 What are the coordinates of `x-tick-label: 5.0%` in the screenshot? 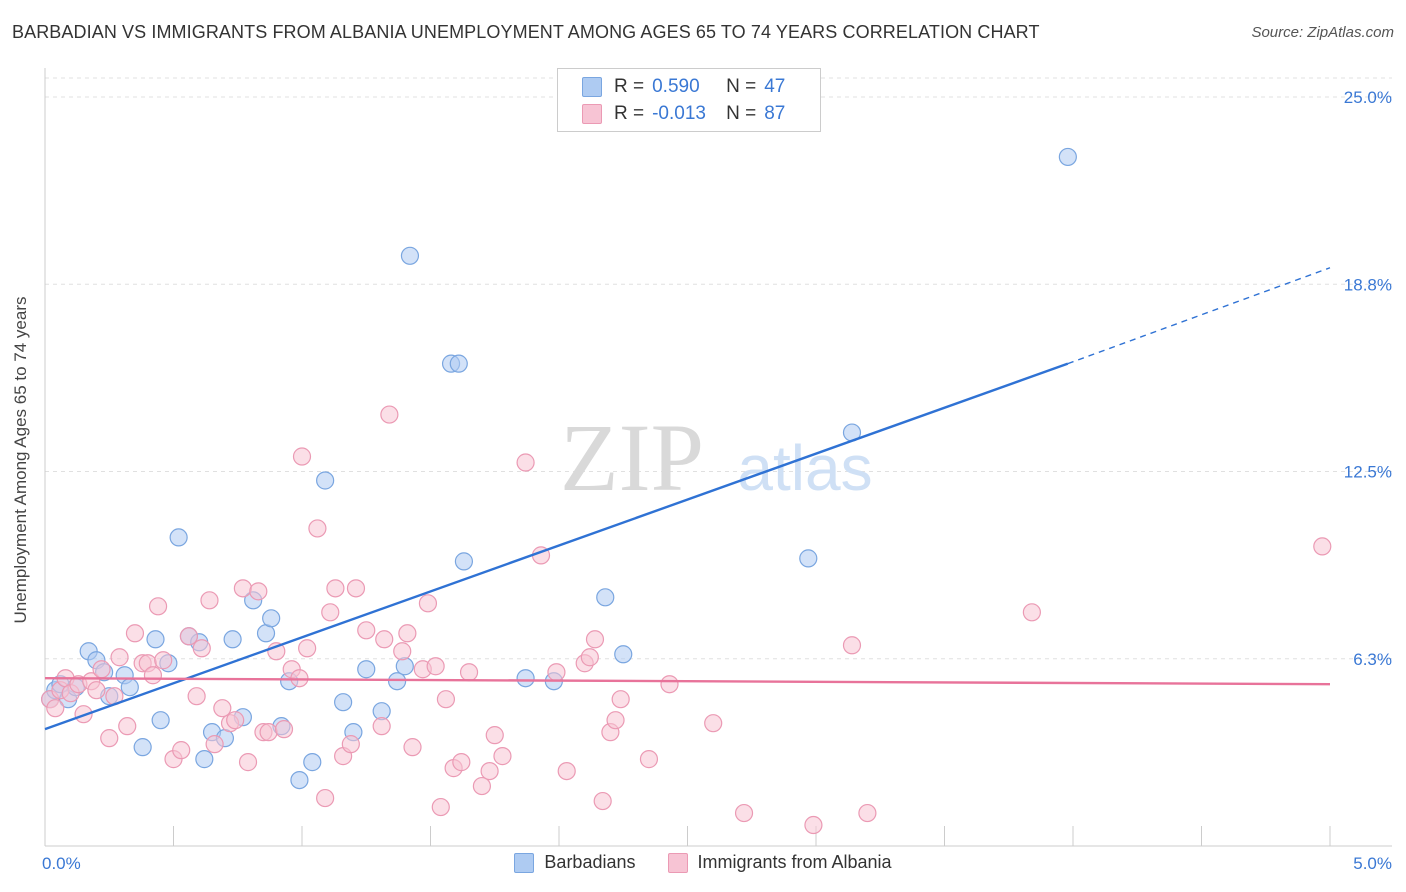 It's located at (1372, 863).